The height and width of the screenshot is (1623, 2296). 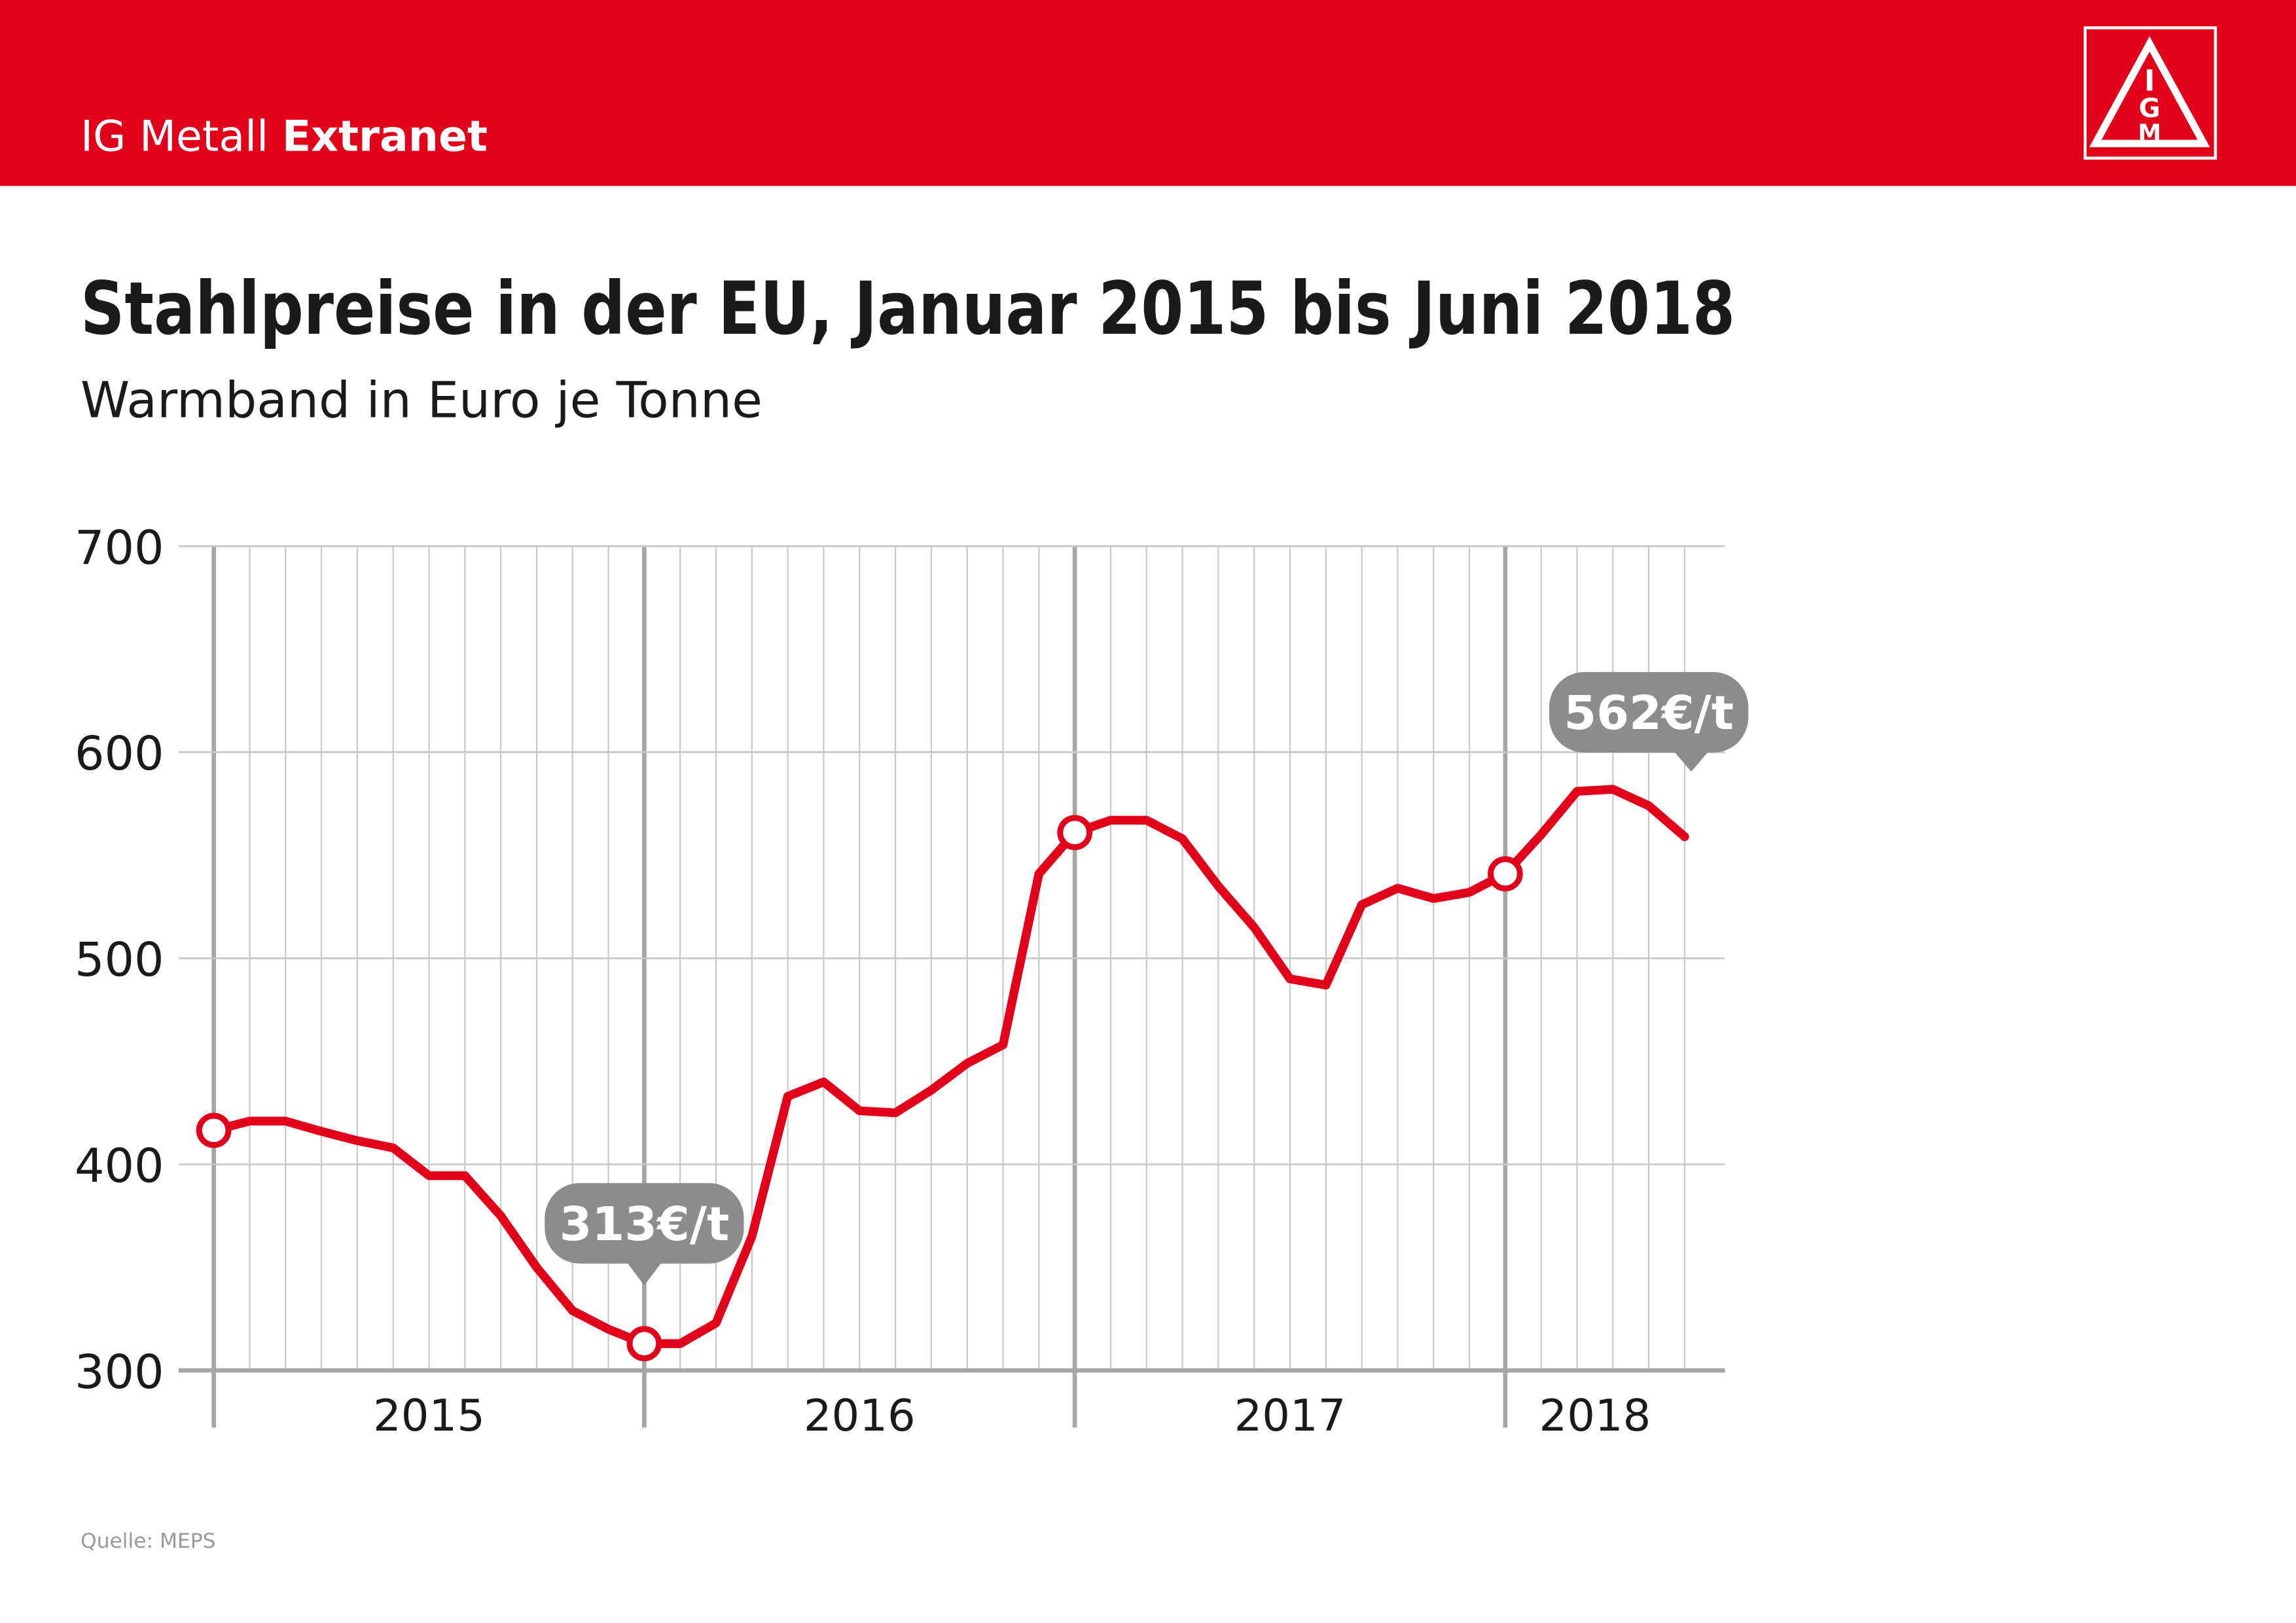 I want to click on header-bar, so click(x=1148, y=94).